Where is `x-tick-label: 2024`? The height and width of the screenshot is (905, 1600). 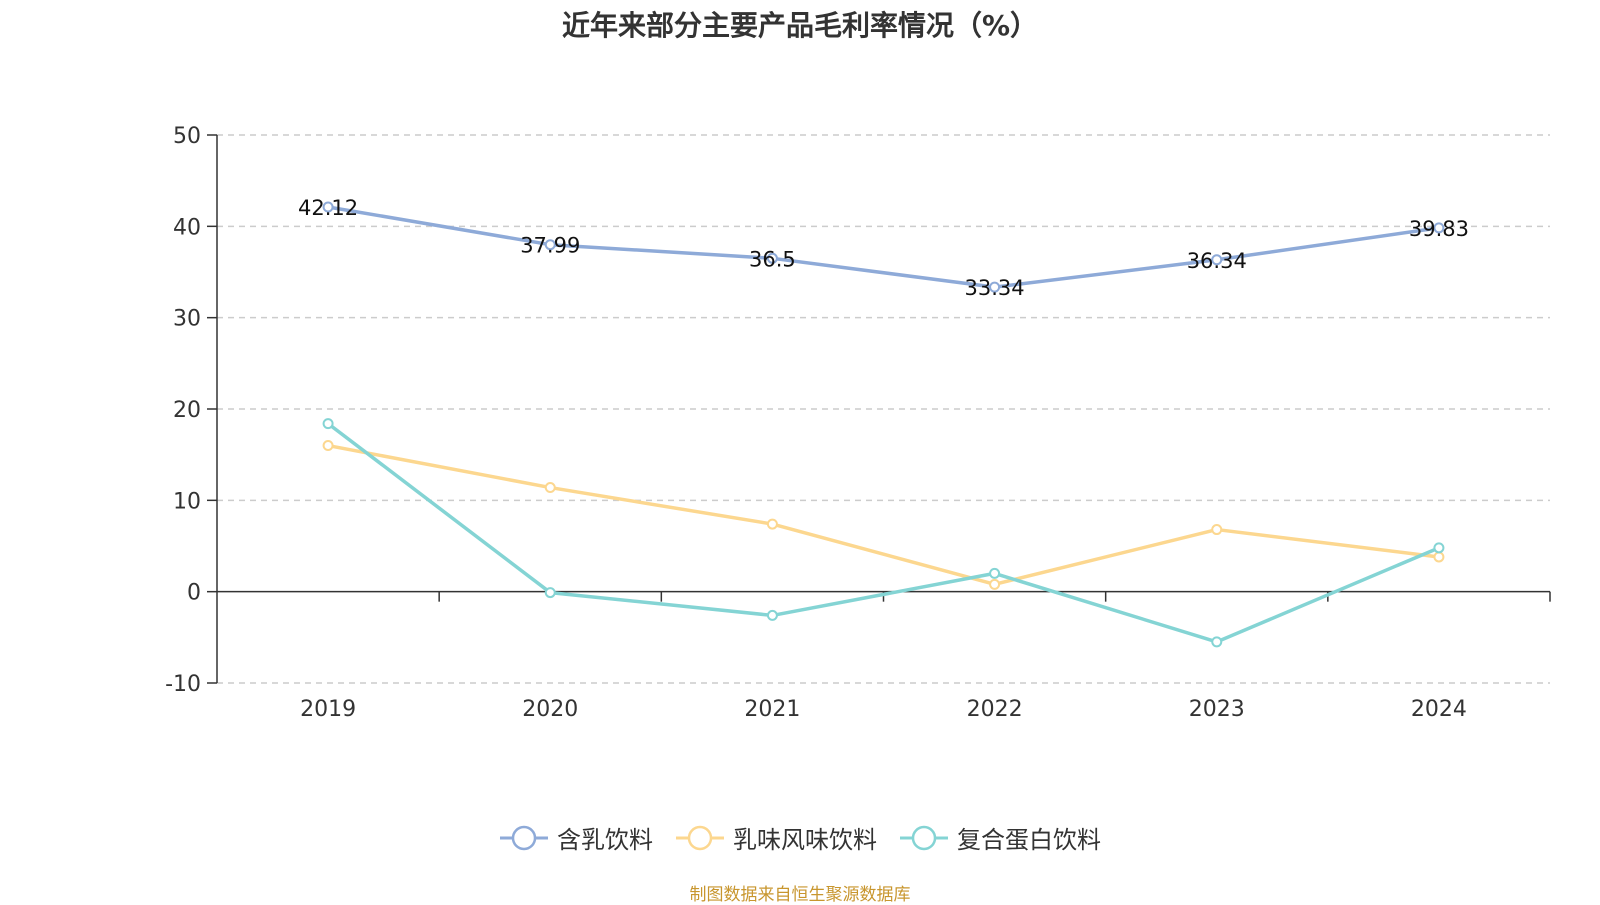 x-tick-label: 2024 is located at coordinates (1439, 709).